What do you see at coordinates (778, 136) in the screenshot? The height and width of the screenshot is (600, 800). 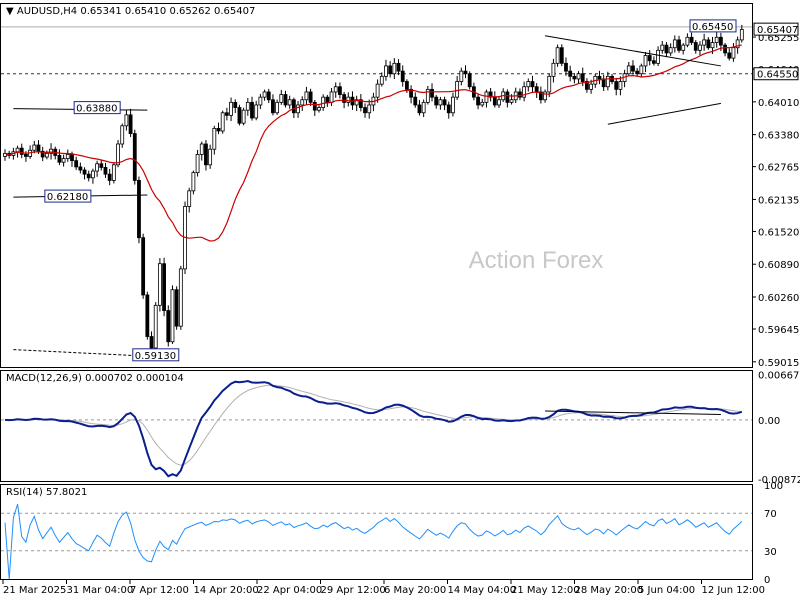 I see `y-tick-label: 0.63380` at bounding box center [778, 136].